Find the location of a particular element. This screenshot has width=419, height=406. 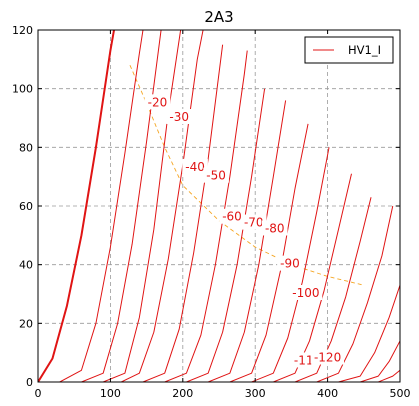

y-tick-label: 20 is located at coordinates (26, 323).